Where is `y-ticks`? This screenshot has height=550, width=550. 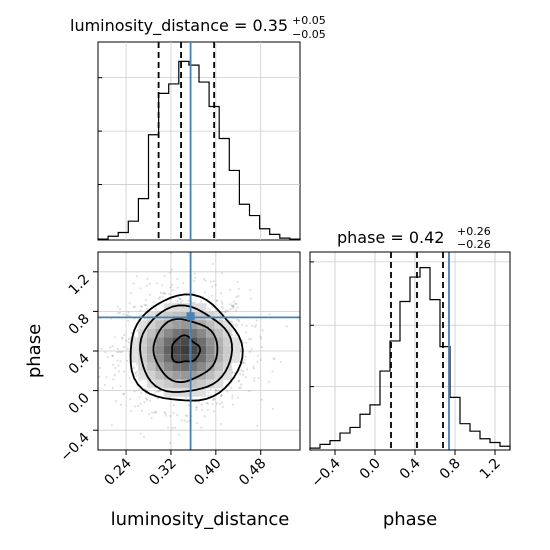 y-ticks is located at coordinates (312, 324).